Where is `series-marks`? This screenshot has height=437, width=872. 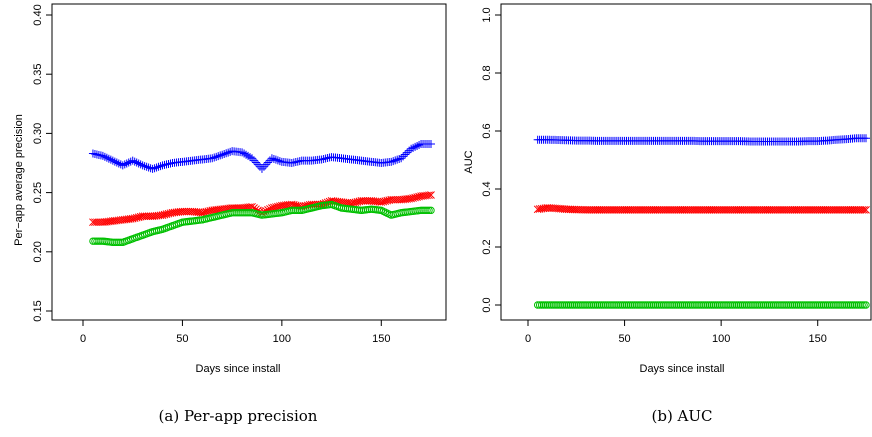
series-marks is located at coordinates (261, 193).